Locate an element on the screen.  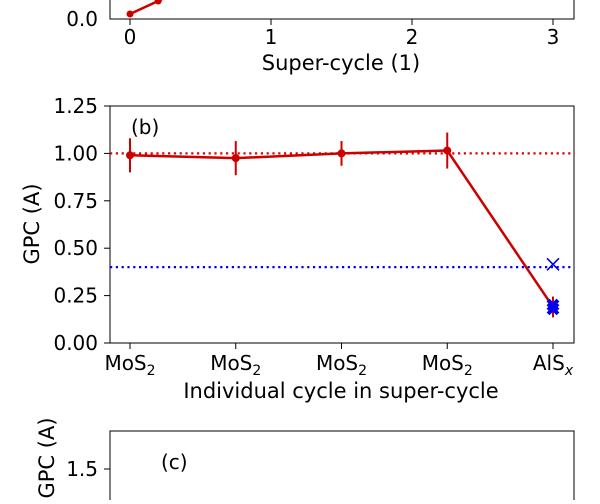
b-panel-label: (b) is located at coordinates (145, 127).